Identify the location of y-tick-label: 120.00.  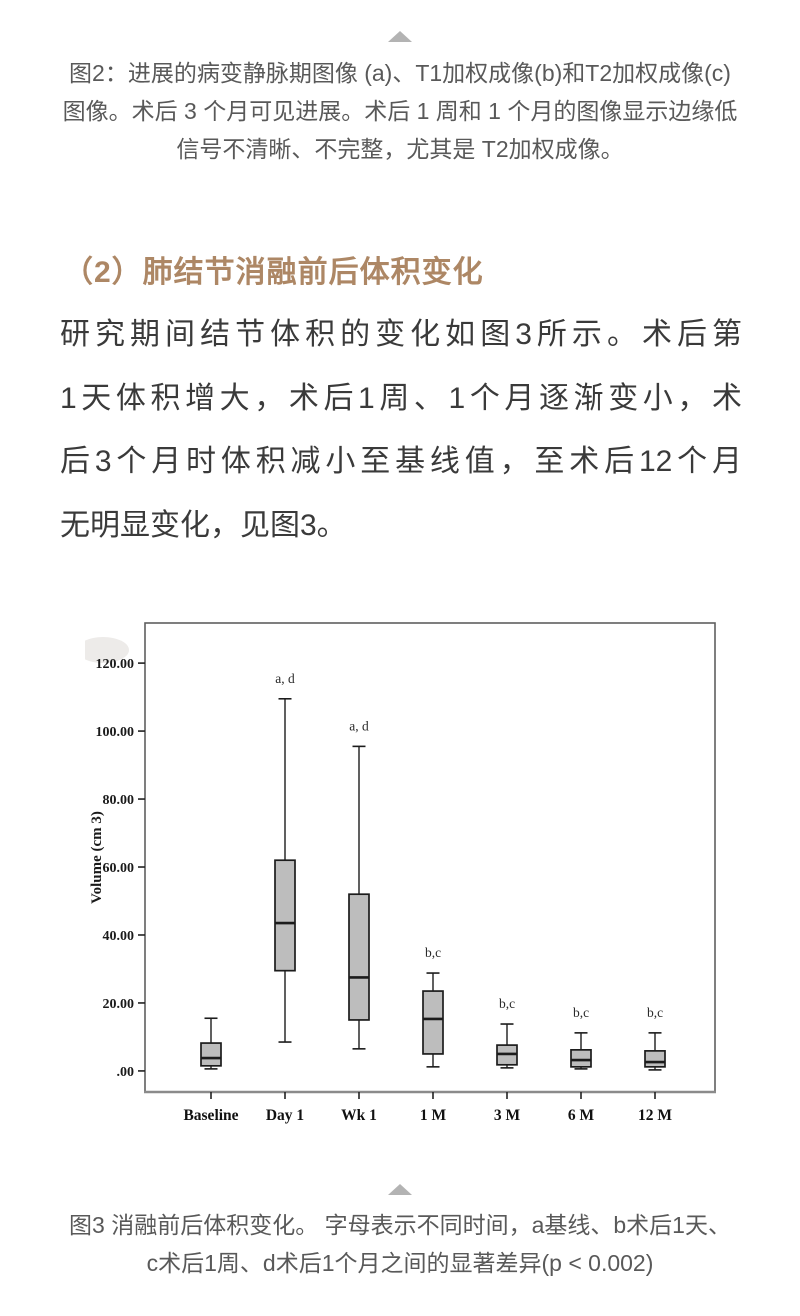
(115, 664).